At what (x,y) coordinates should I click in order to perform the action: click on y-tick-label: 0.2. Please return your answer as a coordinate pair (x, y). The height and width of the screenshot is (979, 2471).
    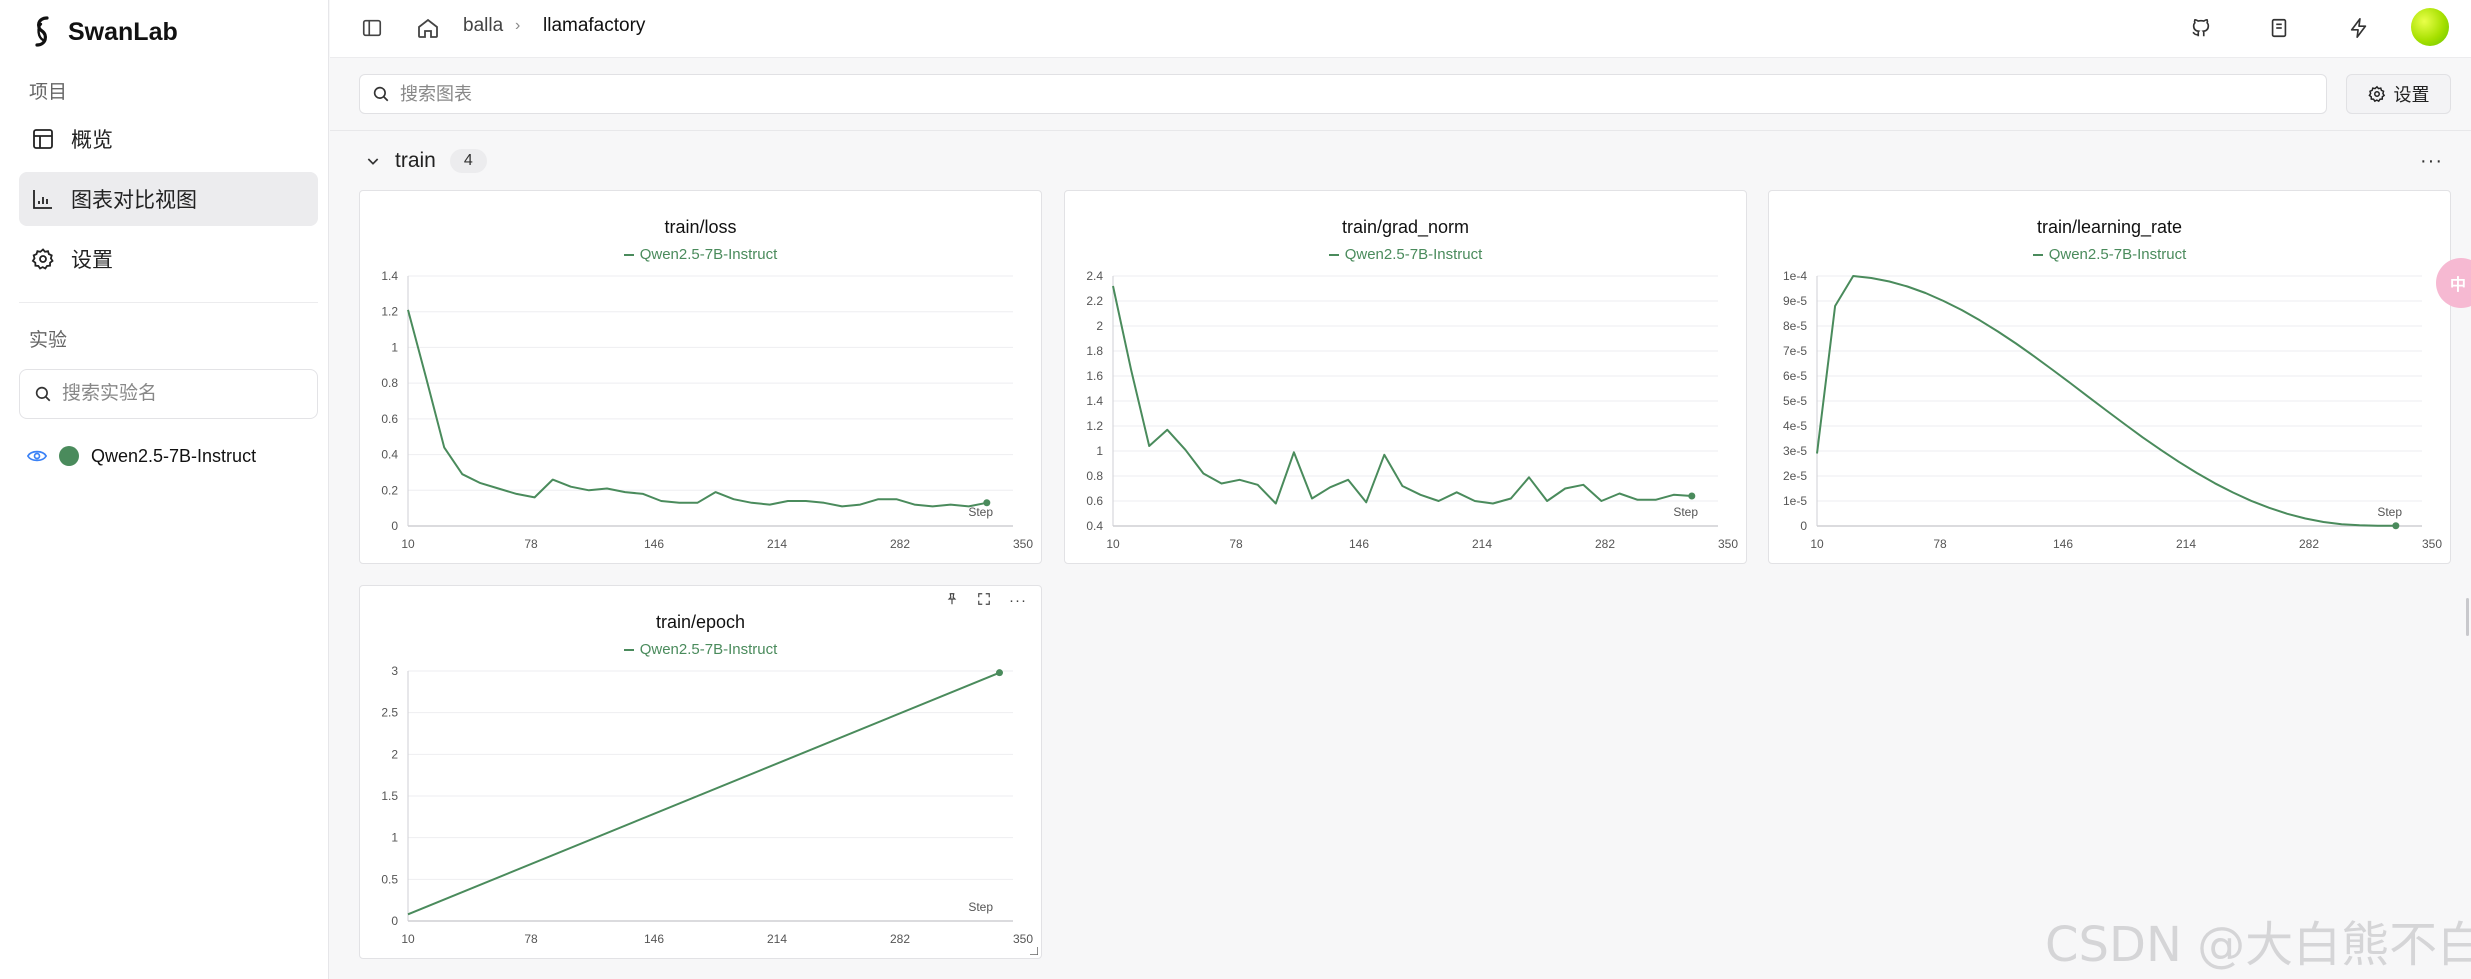
    Looking at the image, I should click on (389, 490).